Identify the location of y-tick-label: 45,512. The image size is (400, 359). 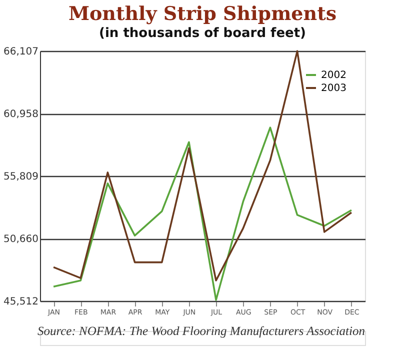
(21, 302).